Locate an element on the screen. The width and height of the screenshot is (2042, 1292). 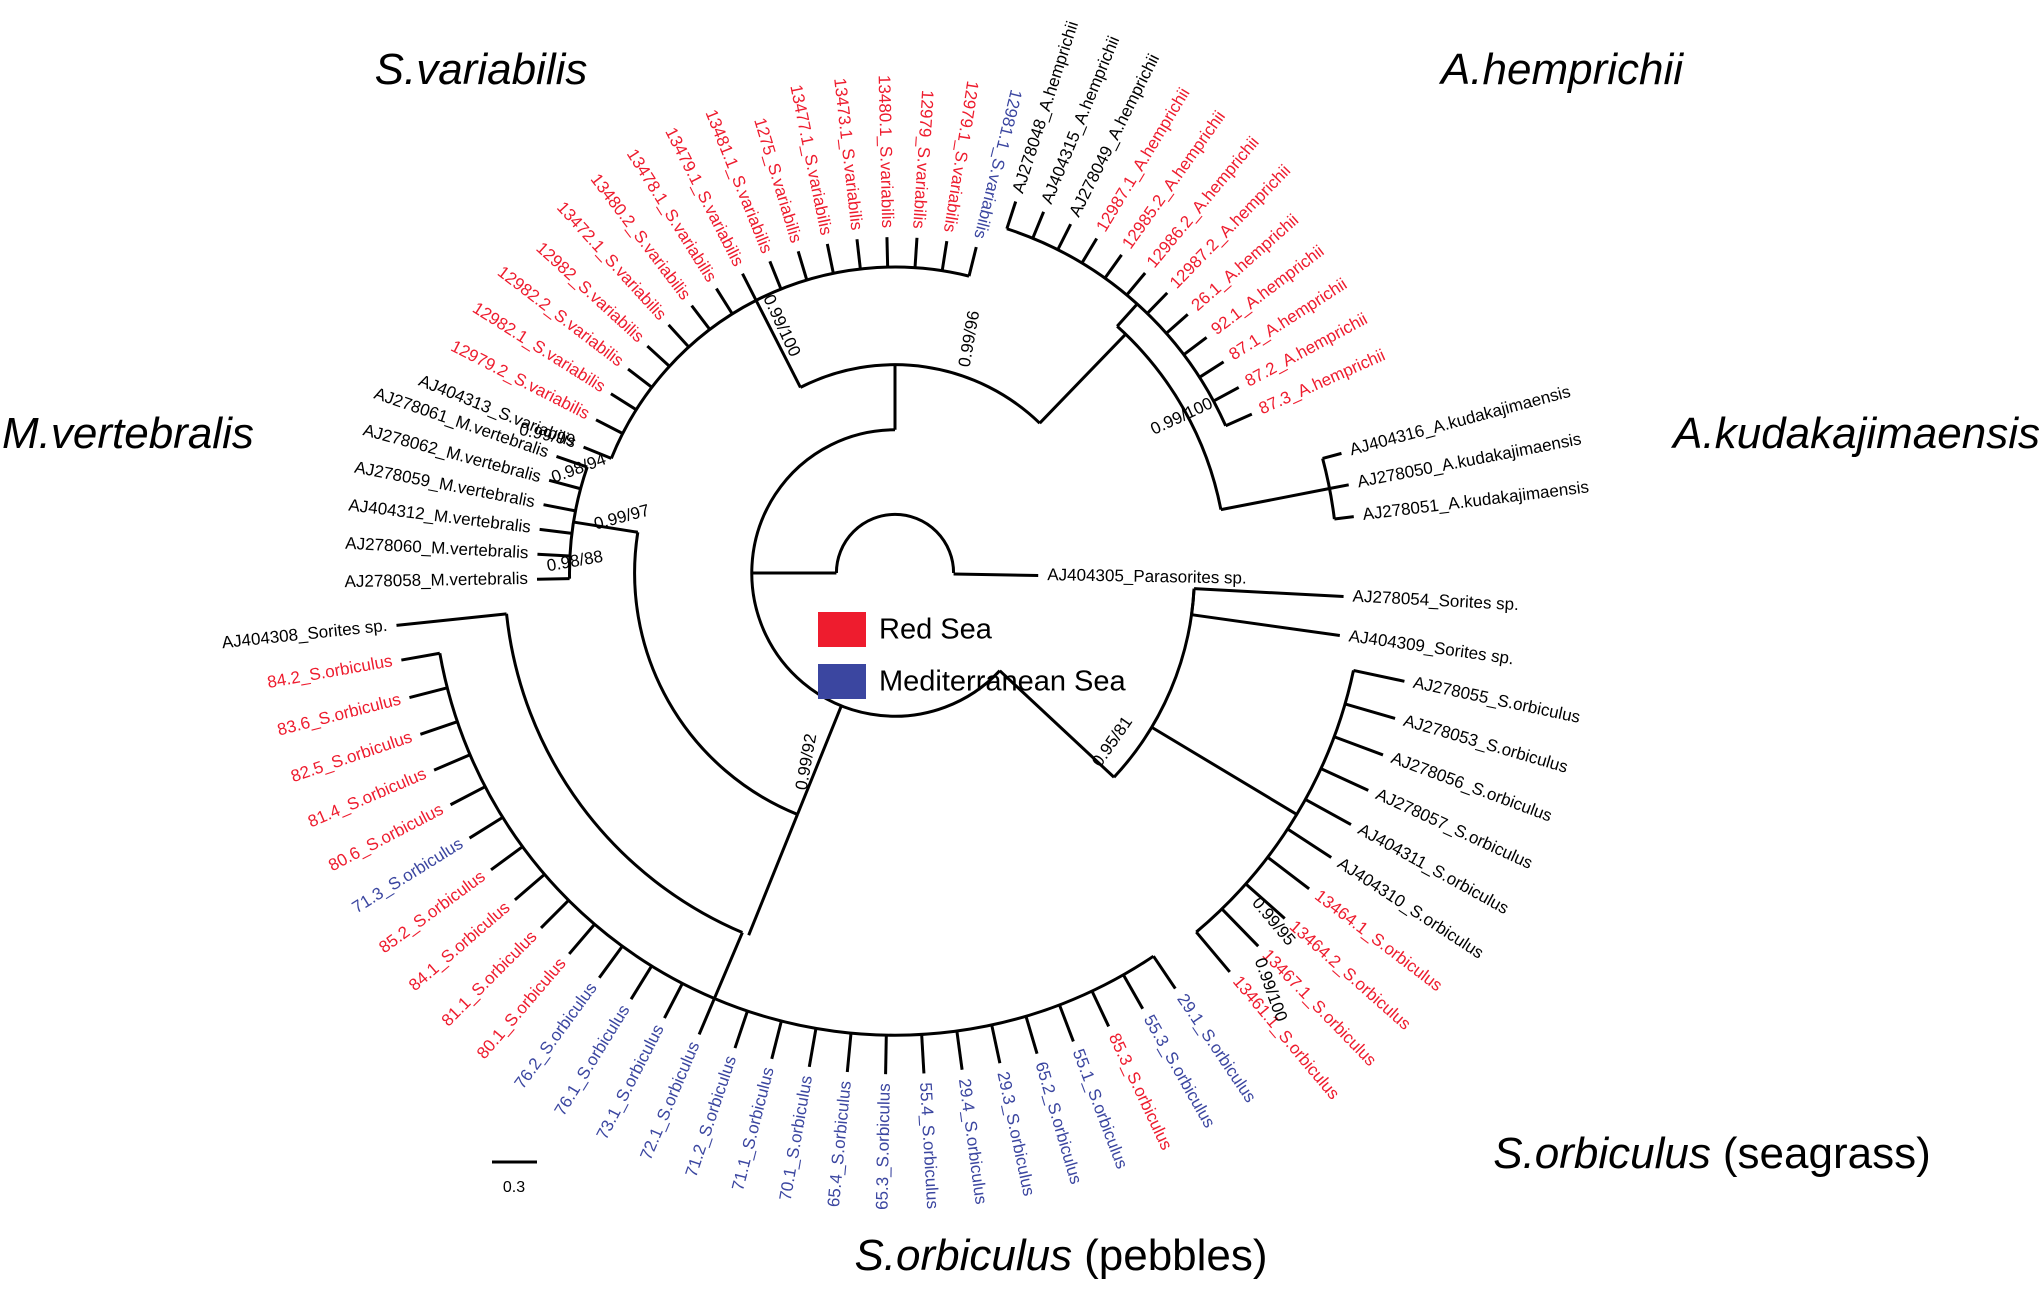
scale-label: 0.3 is located at coordinates (514, 1187).